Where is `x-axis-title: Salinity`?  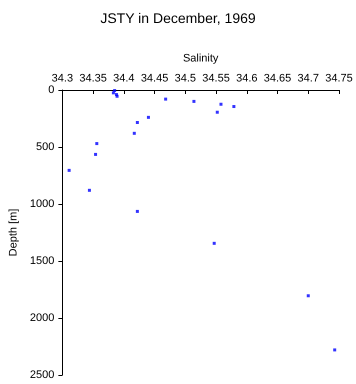
x-axis-title: Salinity is located at coordinates (200, 58).